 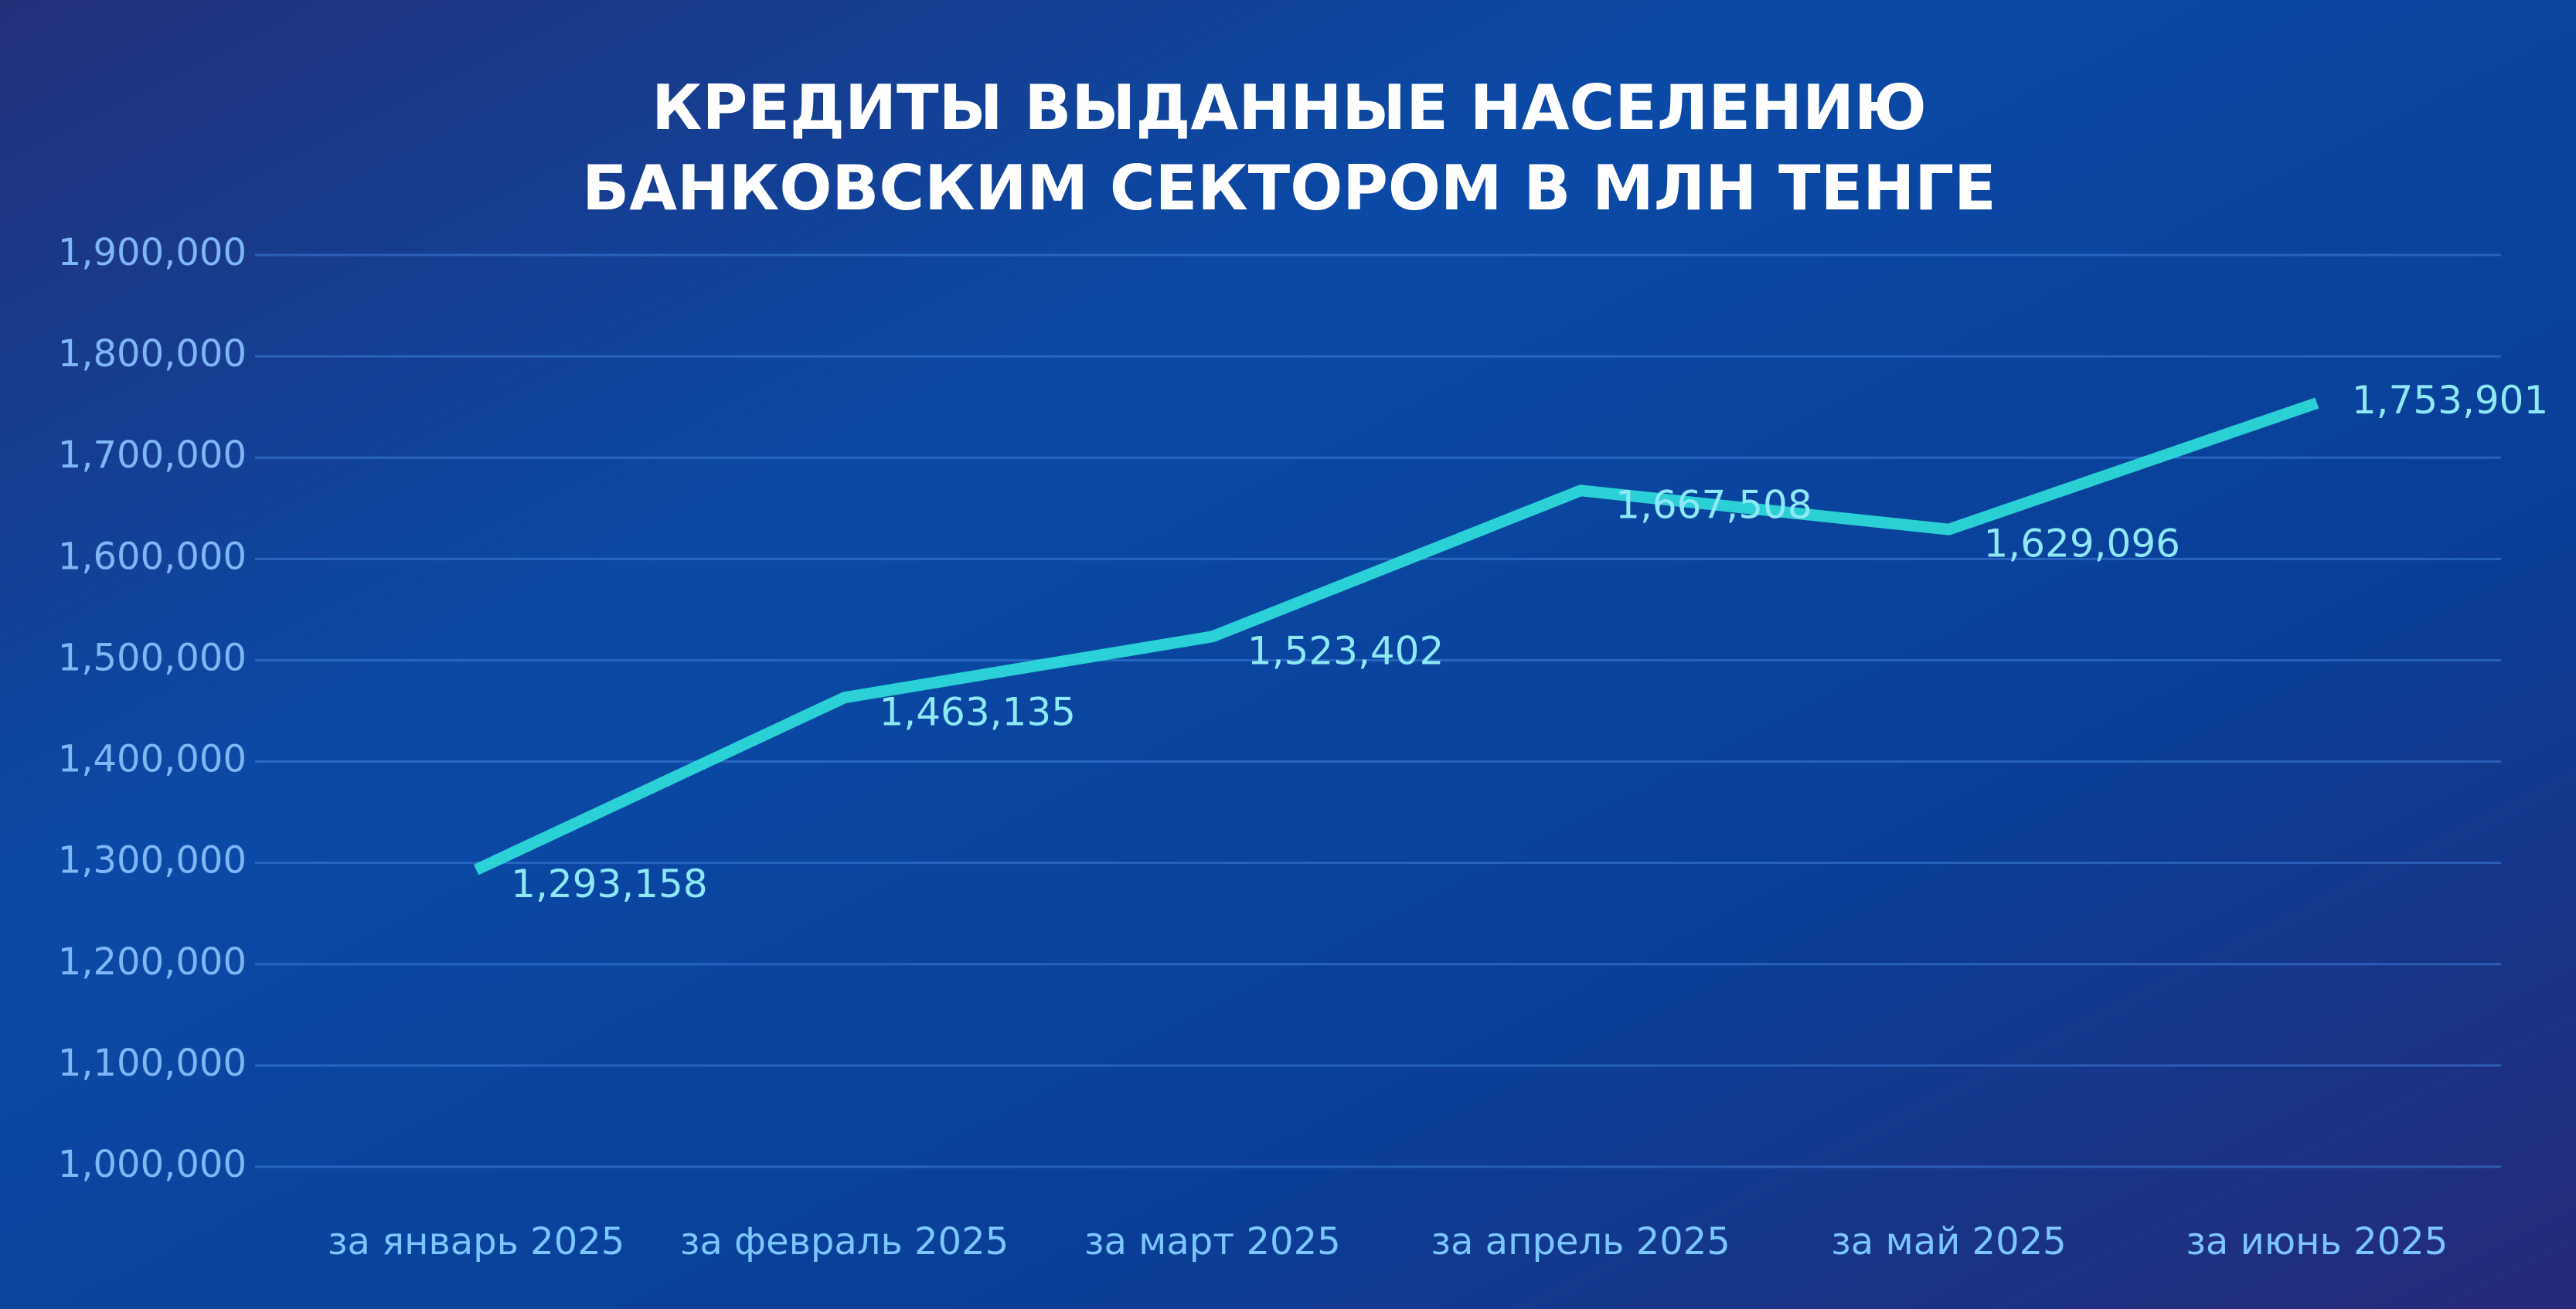 I want to click on y-tick-label: 1,900,000, so click(x=152, y=253).